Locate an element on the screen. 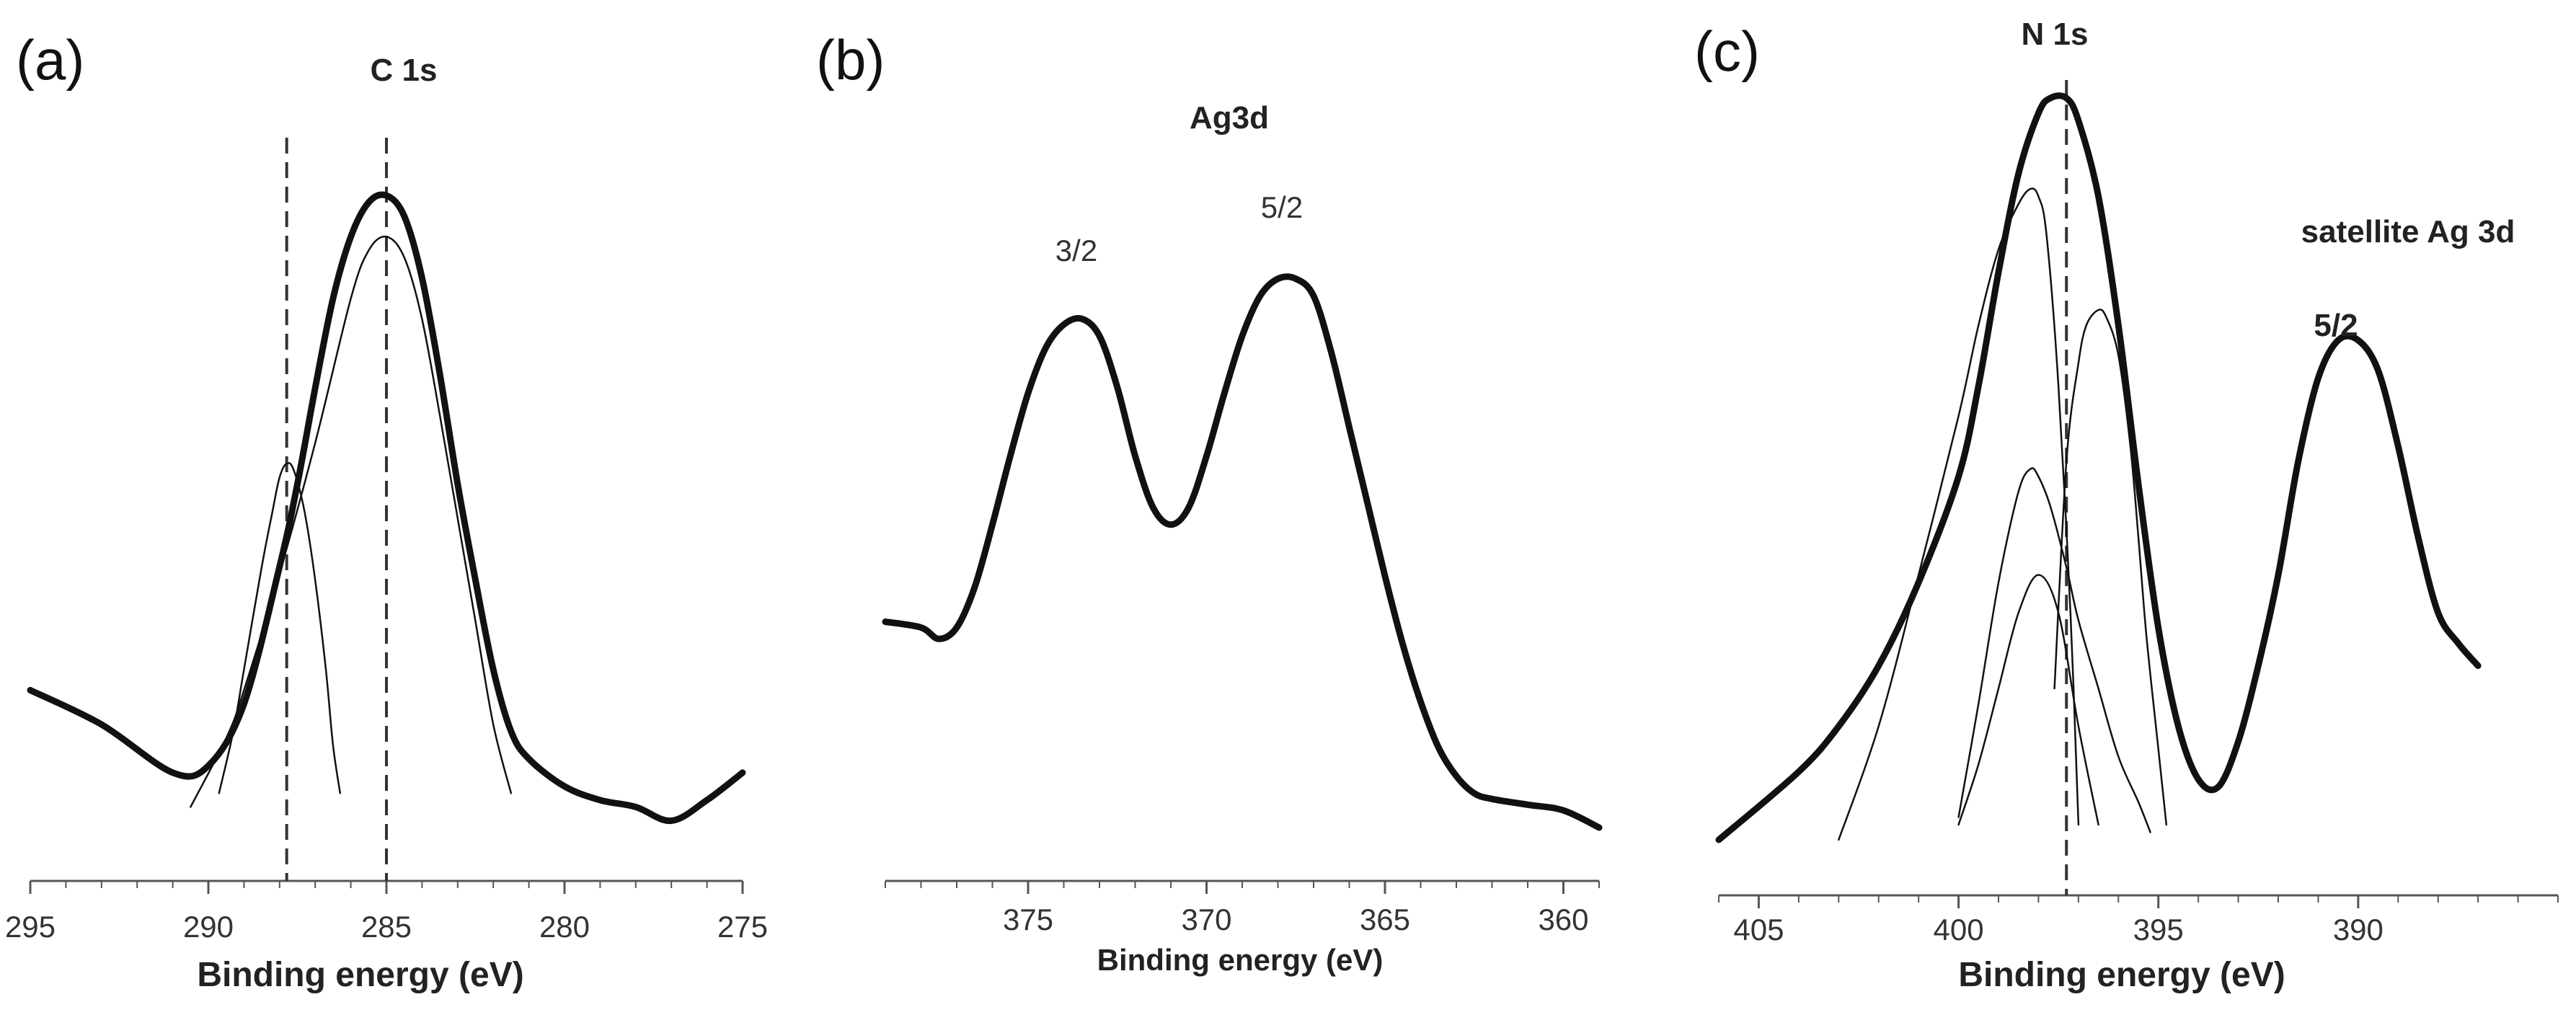 The height and width of the screenshot is (1015, 2576). series-line-component-c is located at coordinates (2054, 650).